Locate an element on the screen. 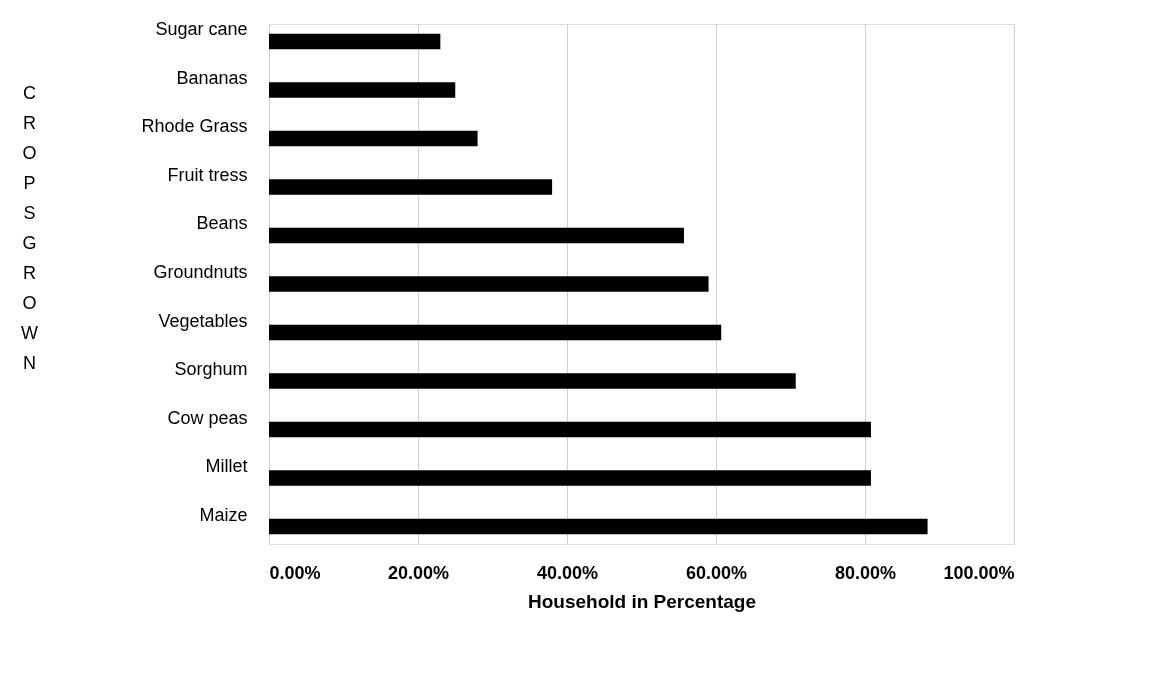  x-tick-label: 0.00% is located at coordinates (295, 572).